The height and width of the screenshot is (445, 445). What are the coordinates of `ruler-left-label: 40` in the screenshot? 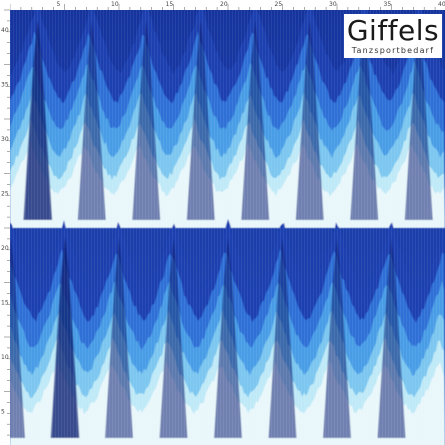 It's located at (5, 30).